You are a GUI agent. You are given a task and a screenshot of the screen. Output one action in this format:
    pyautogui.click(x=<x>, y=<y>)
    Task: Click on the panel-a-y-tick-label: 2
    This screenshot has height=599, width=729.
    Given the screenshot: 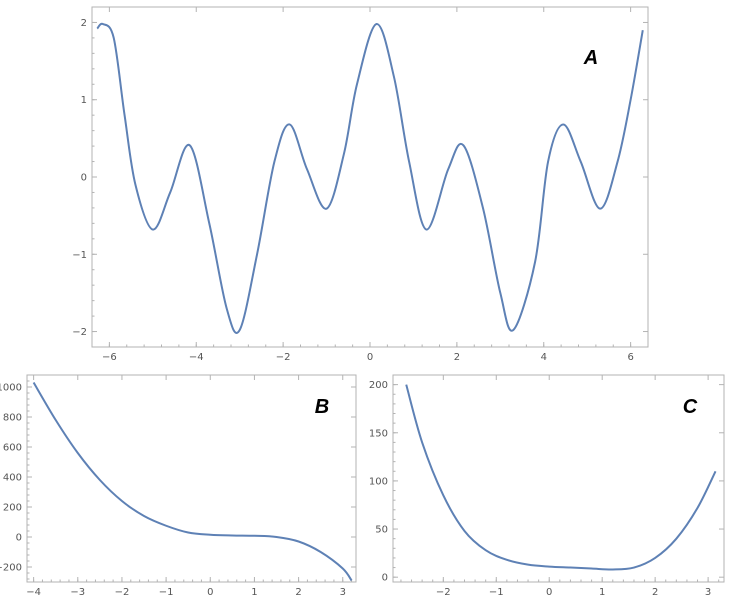 What is the action you would take?
    pyautogui.click(x=84, y=23)
    